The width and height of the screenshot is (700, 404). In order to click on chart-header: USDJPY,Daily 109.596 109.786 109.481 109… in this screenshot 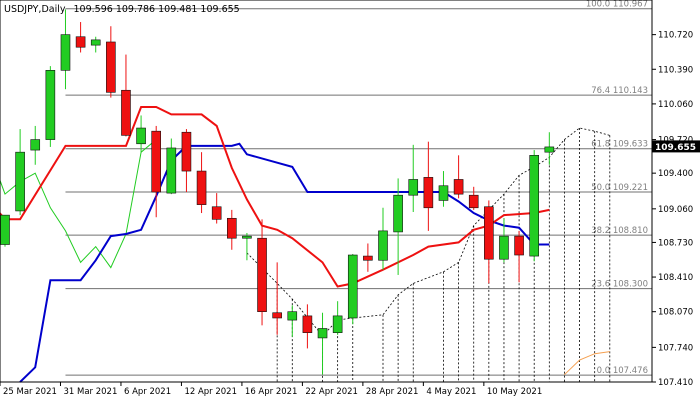, I will do `click(122, 9)`.